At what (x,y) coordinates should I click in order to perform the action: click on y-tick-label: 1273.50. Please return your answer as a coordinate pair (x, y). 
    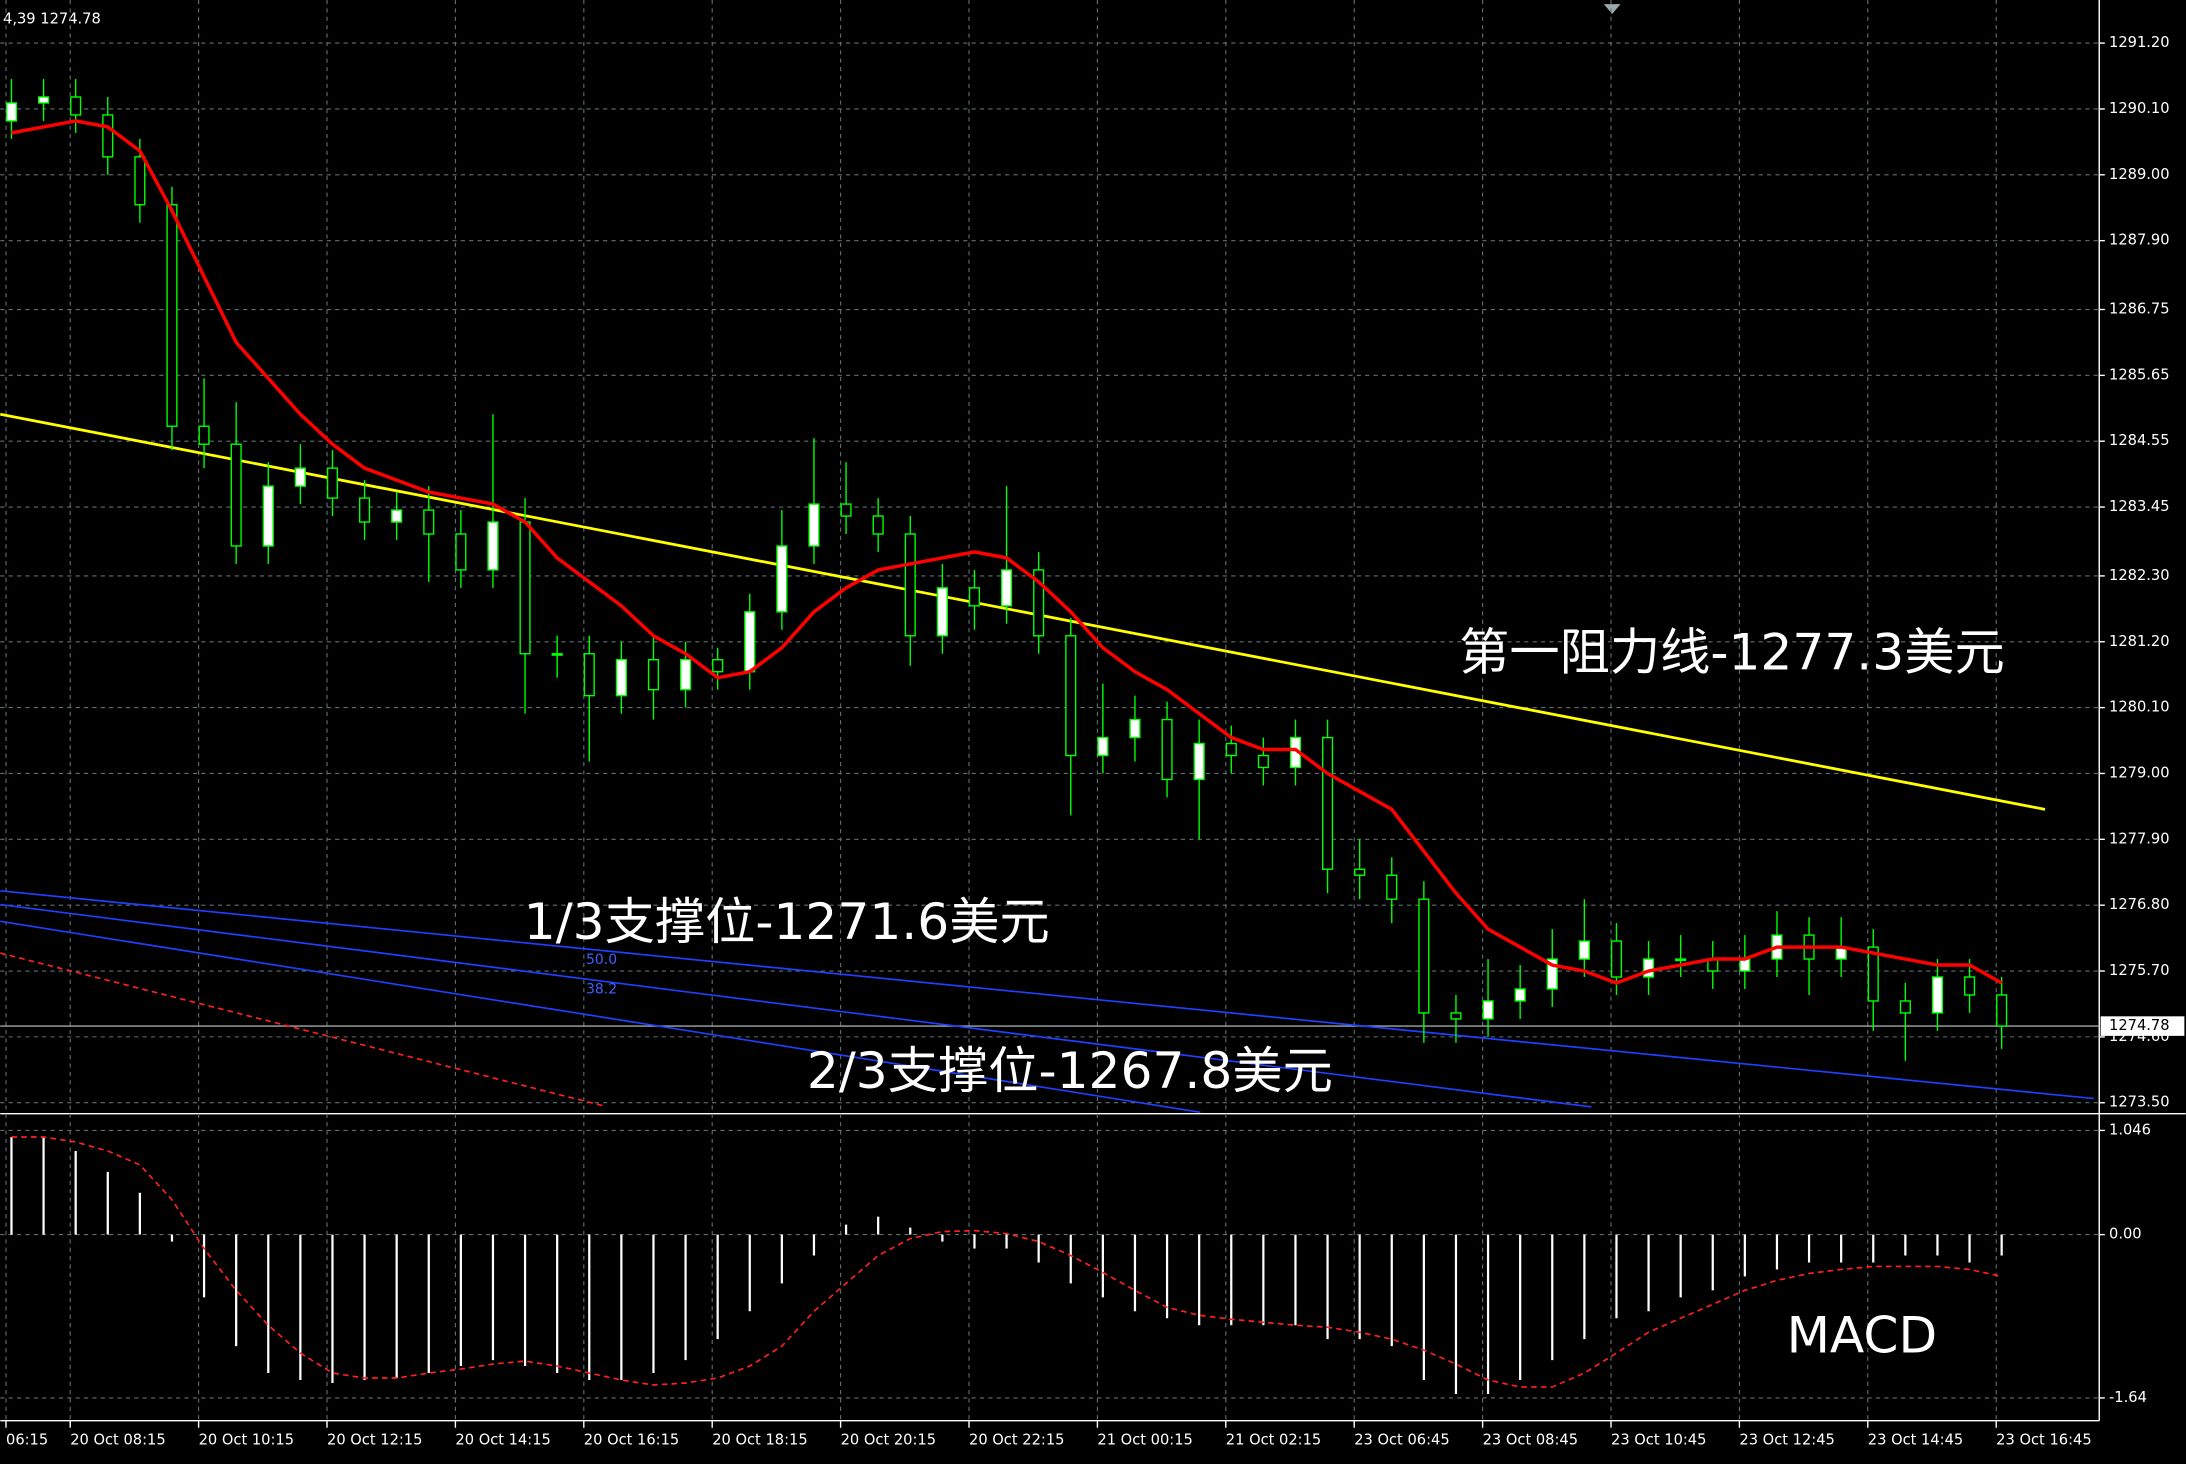
    Looking at the image, I should click on (2139, 1102).